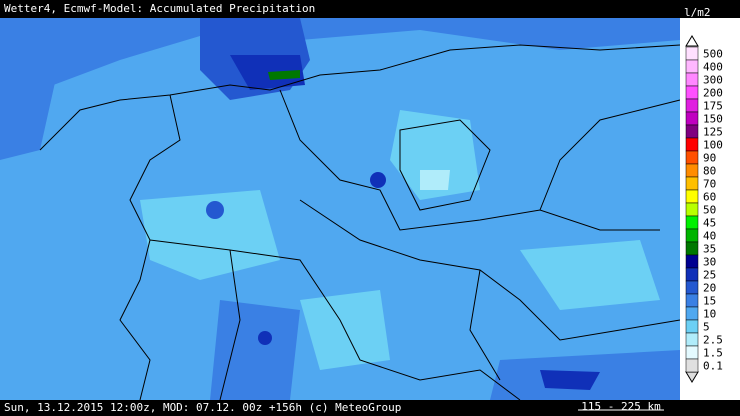 The height and width of the screenshot is (416, 740). I want to click on legend-label: 25, so click(709, 275).